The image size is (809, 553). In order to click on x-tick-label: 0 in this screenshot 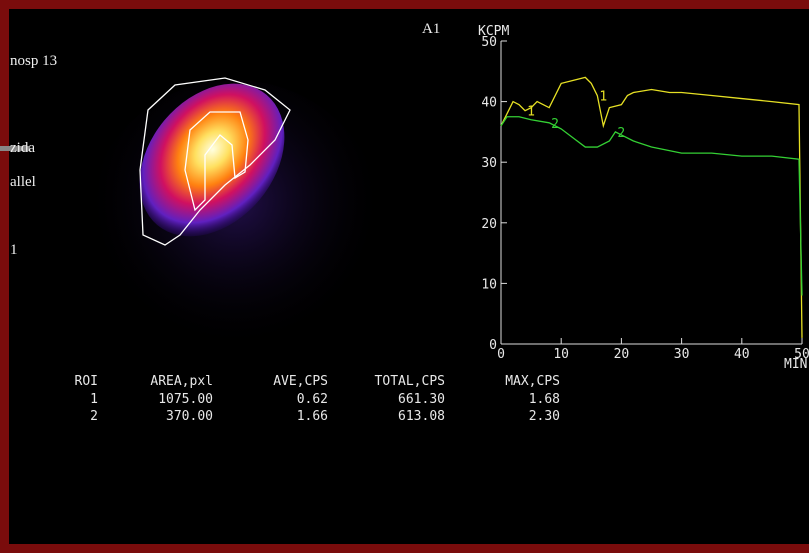, I will do `click(501, 354)`.